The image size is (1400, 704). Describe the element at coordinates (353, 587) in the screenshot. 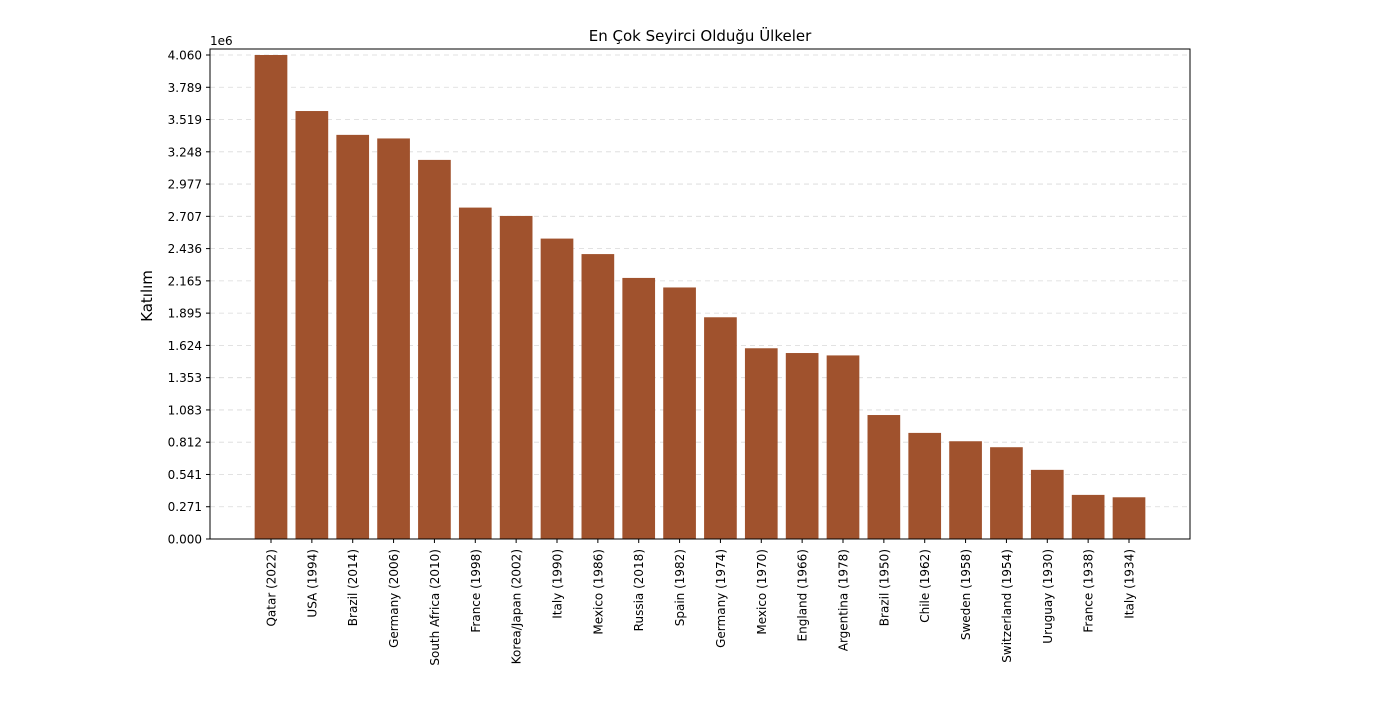

I see `x-tick-label: Brazil (2014)` at that location.